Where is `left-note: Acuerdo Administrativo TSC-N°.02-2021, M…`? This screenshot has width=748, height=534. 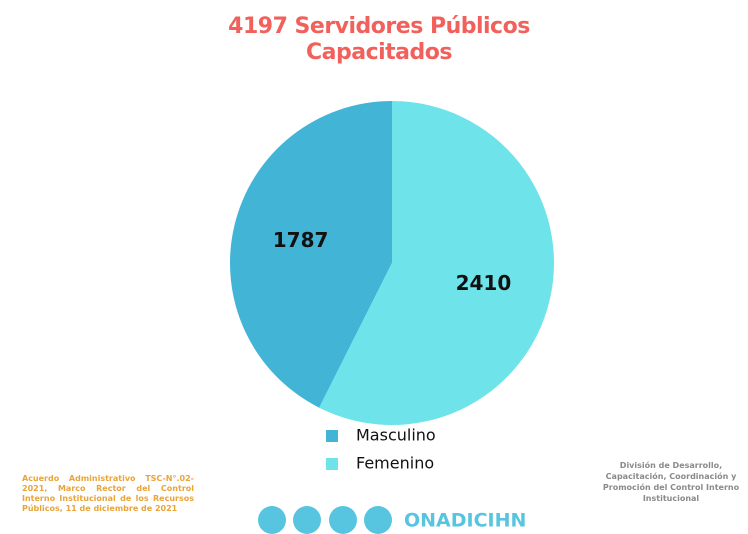 left-note: Acuerdo Administrativo TSC-N°.02-2021, M… is located at coordinates (108, 493).